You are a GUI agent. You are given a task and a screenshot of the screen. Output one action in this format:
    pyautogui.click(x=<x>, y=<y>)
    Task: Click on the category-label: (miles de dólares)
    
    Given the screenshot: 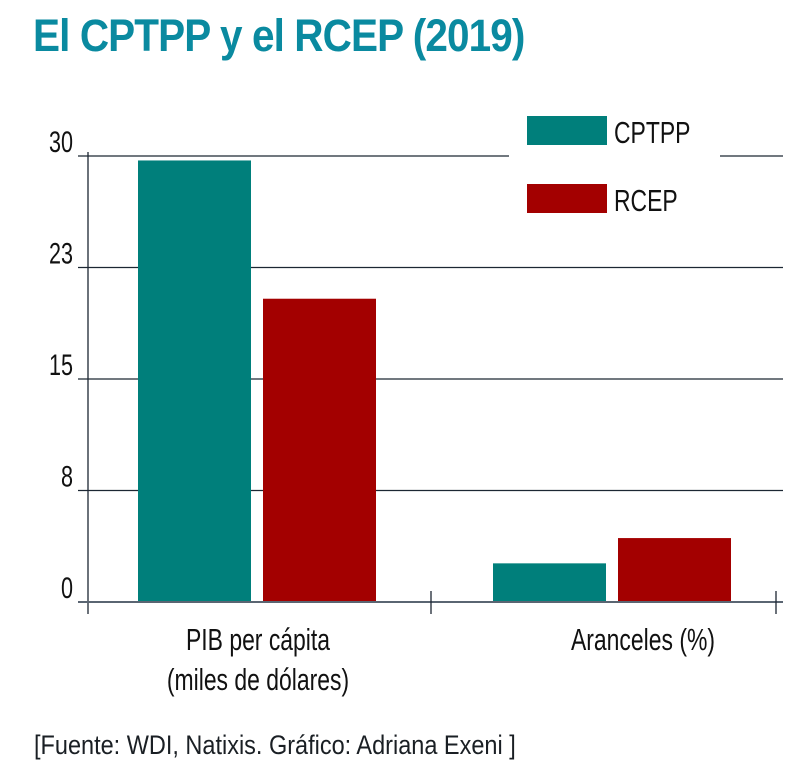 What is the action you would take?
    pyautogui.click(x=258, y=679)
    